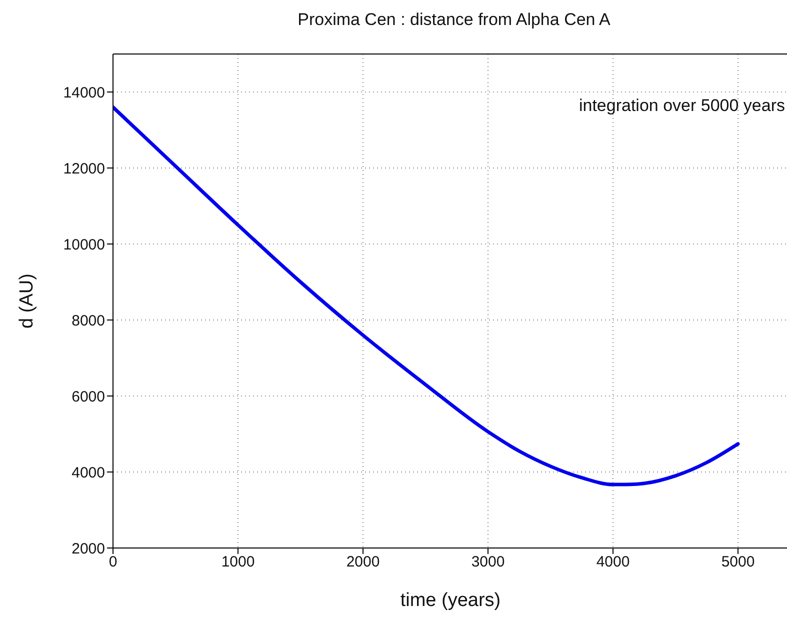  I want to click on chart-title: Proxima Cen : distance from Alpha Cen A, so click(454, 20).